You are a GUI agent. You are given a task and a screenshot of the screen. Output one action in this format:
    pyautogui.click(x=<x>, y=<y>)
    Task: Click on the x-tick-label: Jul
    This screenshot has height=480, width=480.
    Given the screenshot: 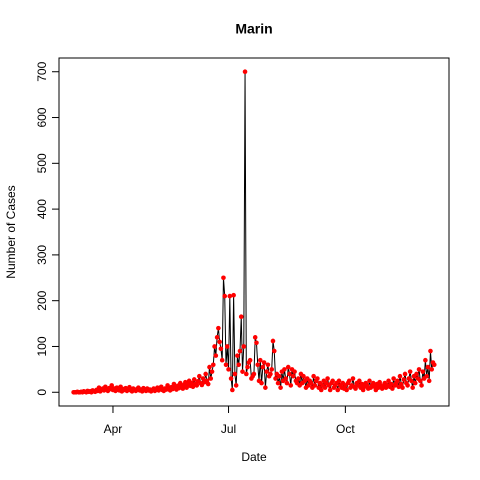 What is the action you would take?
    pyautogui.click(x=228, y=429)
    